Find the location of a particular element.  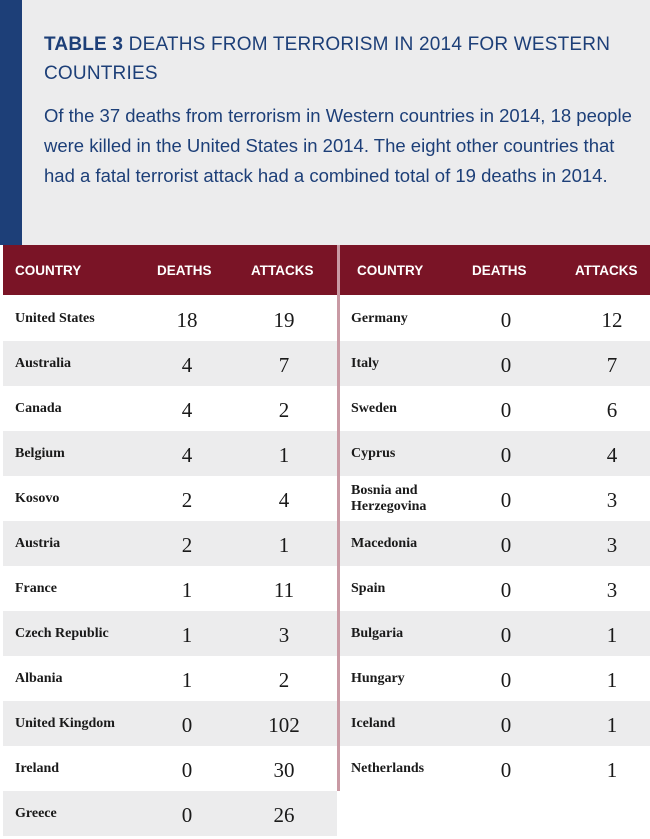

table-row: Sweden 0 6 is located at coordinates (495, 408).